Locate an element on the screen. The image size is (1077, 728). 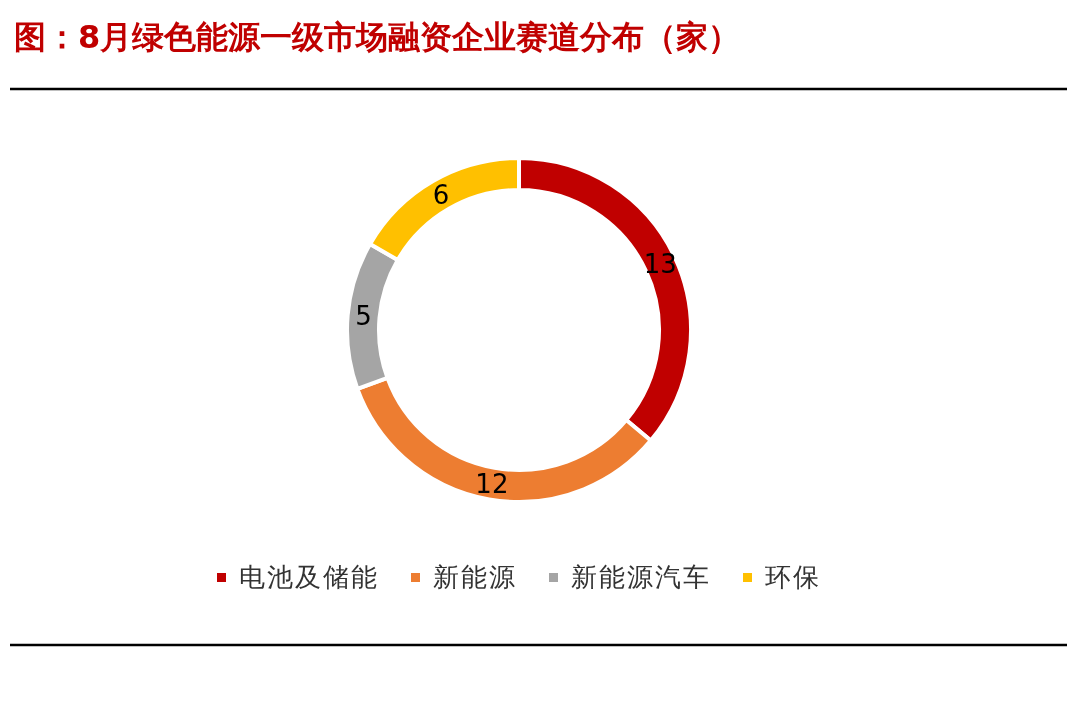
legend-label: 环保 is located at coordinates (793, 577).